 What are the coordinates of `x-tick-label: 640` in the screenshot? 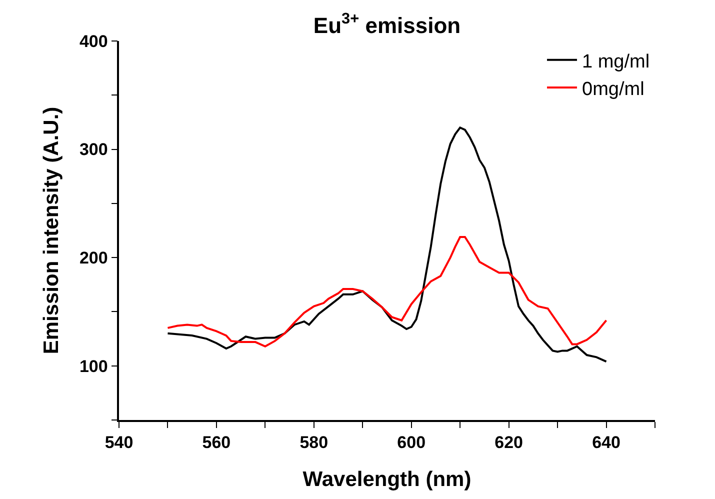 It's located at (606, 442).